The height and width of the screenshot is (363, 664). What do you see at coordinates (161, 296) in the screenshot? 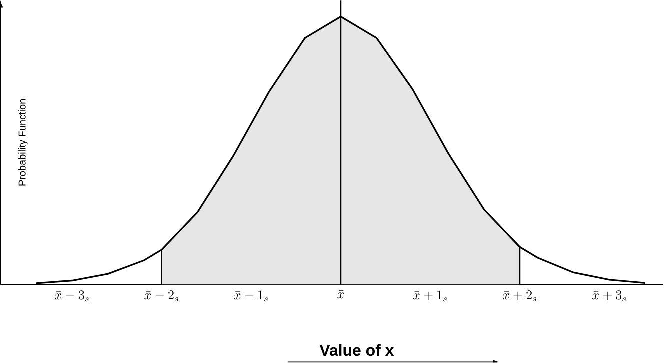
I see `x-tick-label: $\bar{x}-2_{s}$` at bounding box center [161, 296].